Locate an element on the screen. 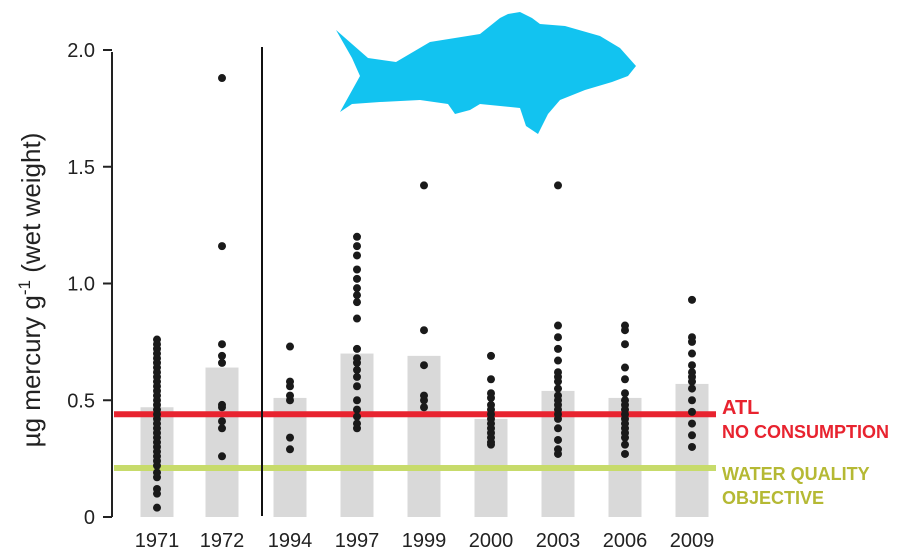 Image resolution: width=901 pixels, height=552 pixels. water-quality-label: WATER QUALITY is located at coordinates (796, 474).